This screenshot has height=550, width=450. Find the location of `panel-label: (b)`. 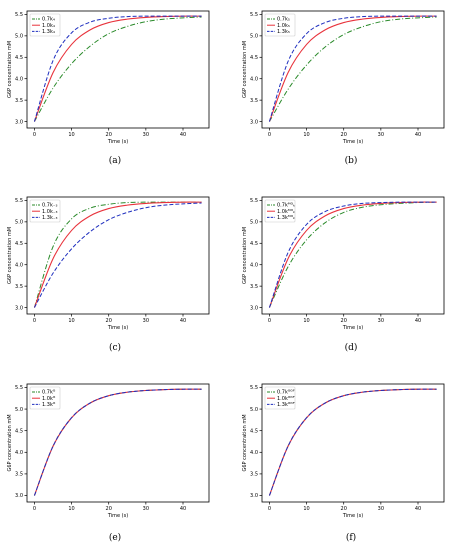

panel-label: (b) is located at coordinates (351, 160).